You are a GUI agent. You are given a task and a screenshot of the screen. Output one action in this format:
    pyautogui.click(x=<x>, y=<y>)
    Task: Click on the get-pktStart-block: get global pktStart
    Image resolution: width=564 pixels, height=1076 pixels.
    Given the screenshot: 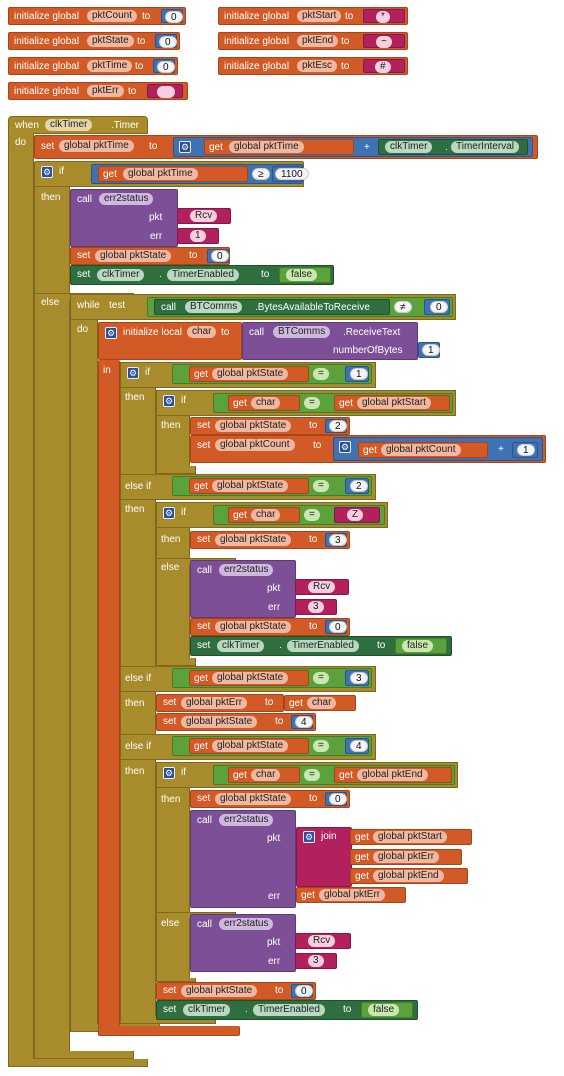 What is the action you would take?
    pyautogui.click(x=411, y=837)
    